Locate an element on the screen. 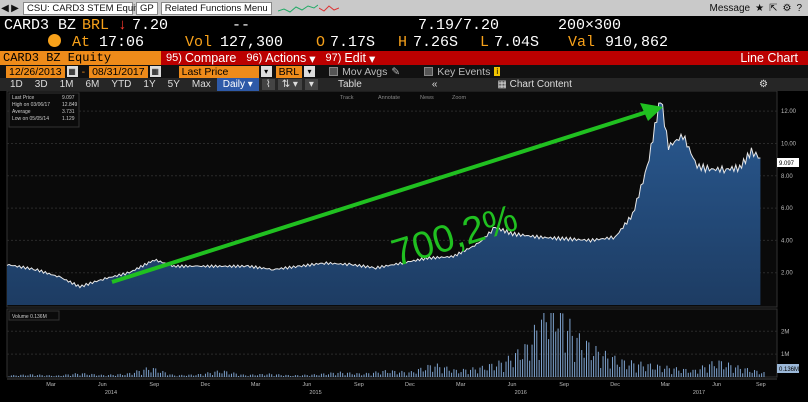  start-date-field: 12/26/2013 is located at coordinates (35, 71).